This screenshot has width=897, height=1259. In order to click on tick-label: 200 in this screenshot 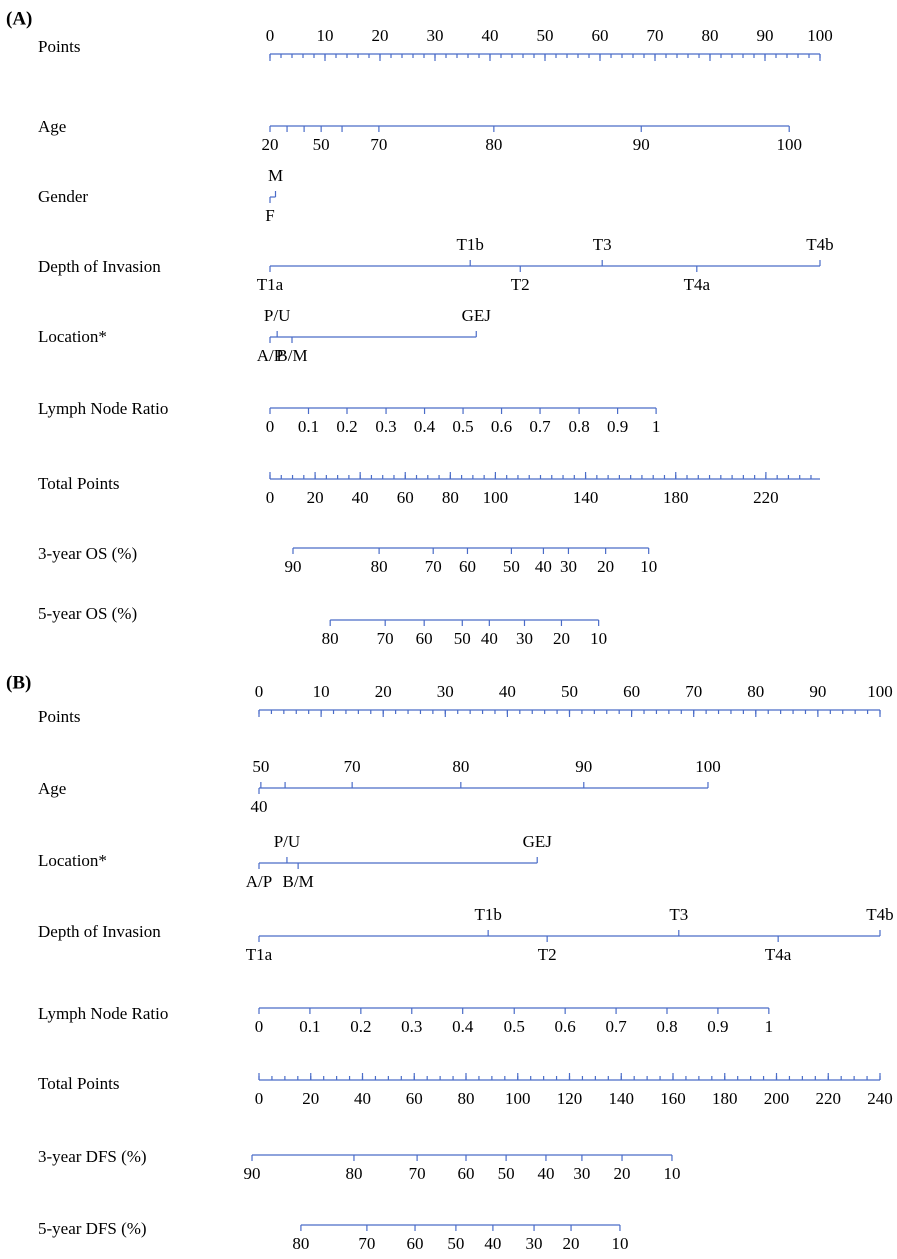, I will do `click(777, 1098)`.